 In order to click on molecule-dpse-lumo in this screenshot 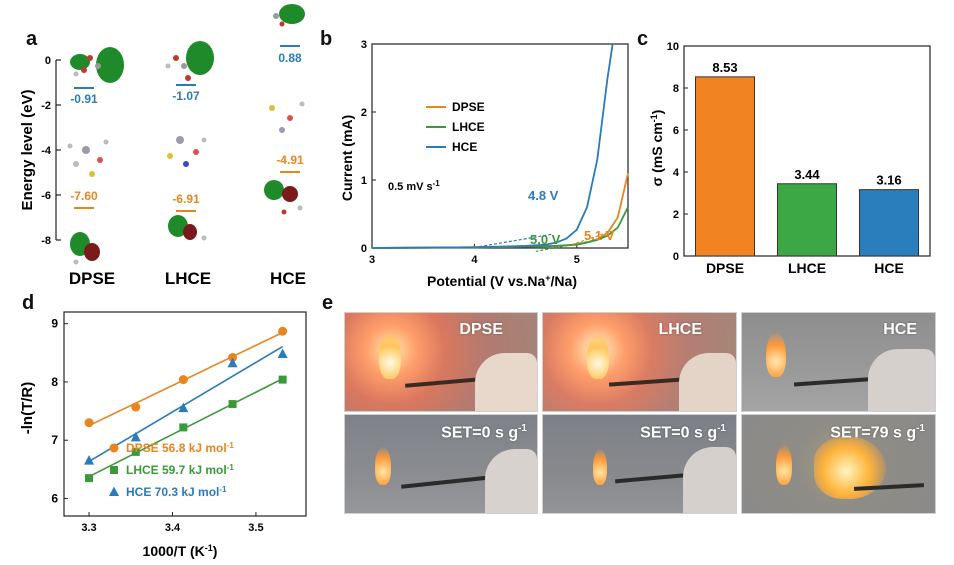, I will do `click(97, 65)`.